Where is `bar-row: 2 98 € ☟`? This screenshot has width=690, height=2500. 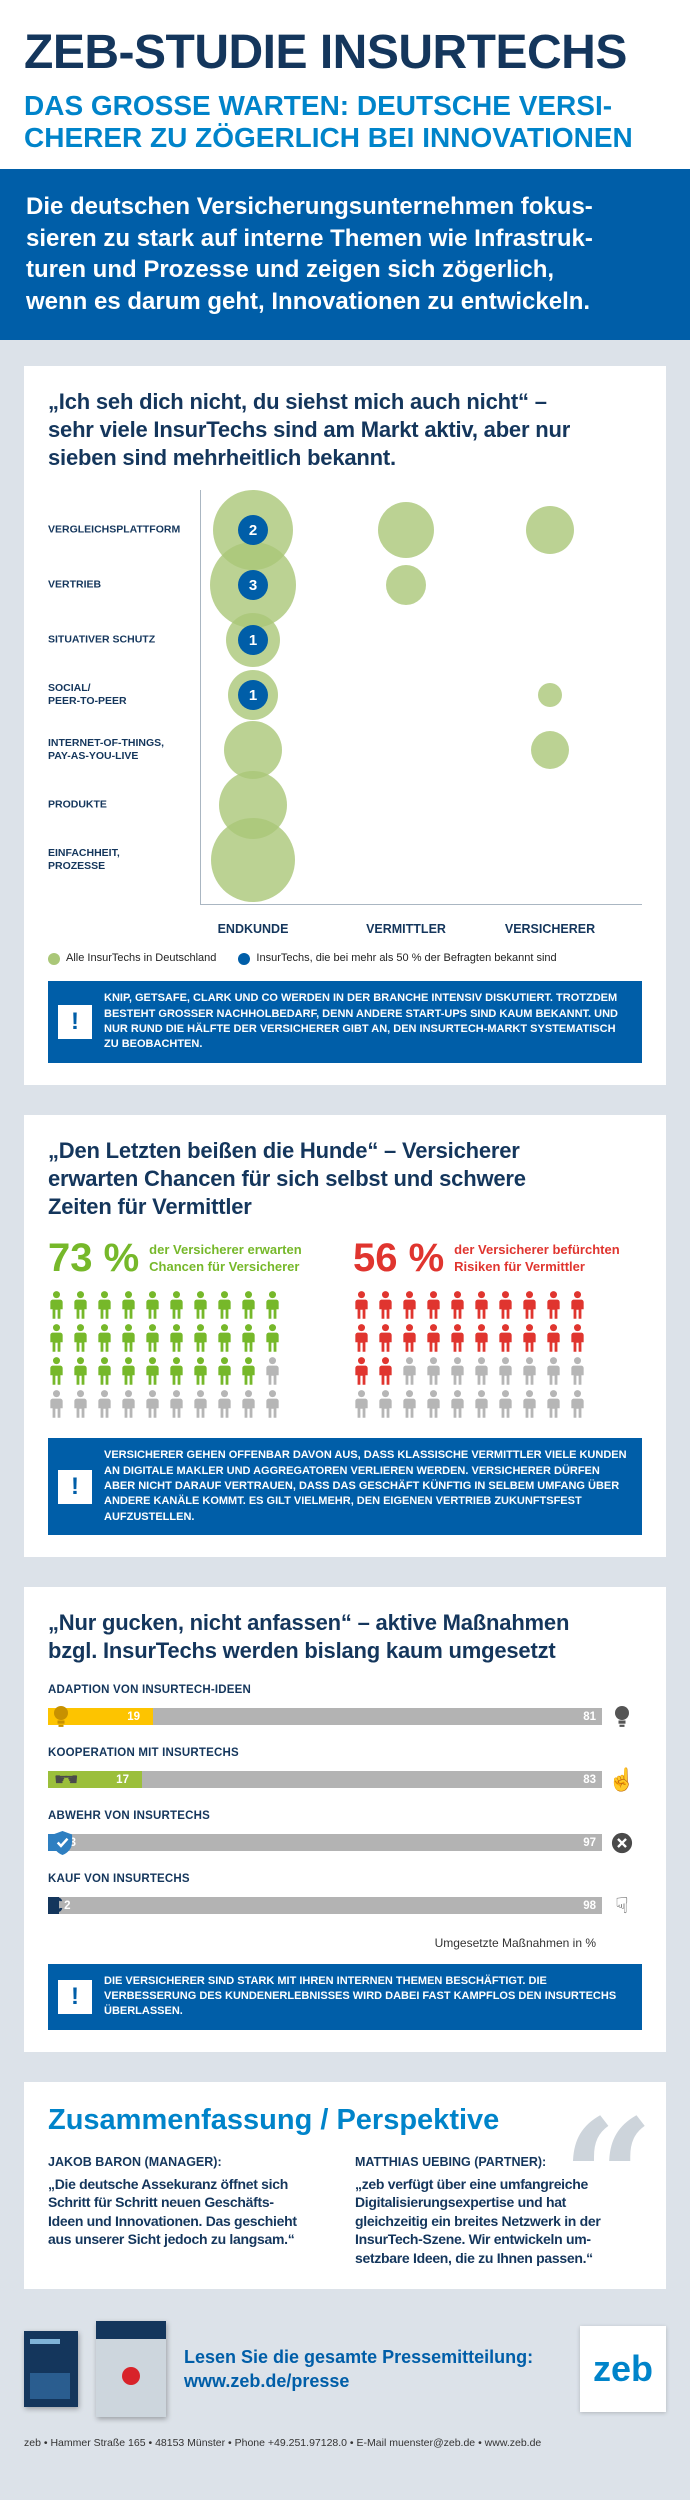 bar-row: 2 98 € ☟ is located at coordinates (345, 1906).